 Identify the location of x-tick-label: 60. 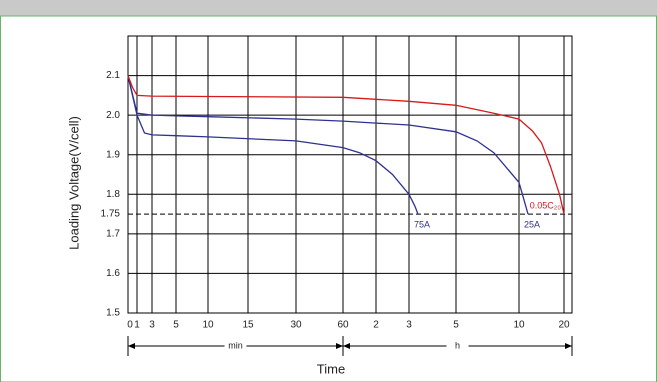
(343, 325).